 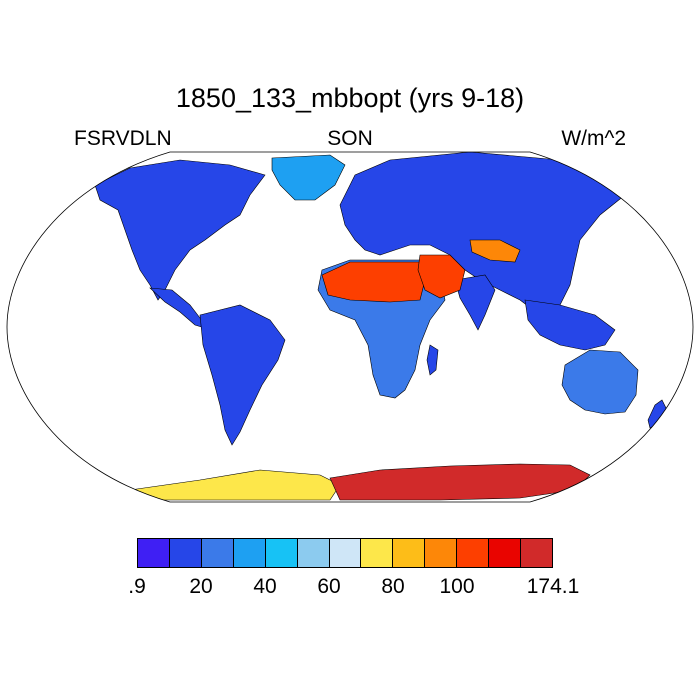 What do you see at coordinates (460, 482) in the screenshot?
I see `east-antarctica` at bounding box center [460, 482].